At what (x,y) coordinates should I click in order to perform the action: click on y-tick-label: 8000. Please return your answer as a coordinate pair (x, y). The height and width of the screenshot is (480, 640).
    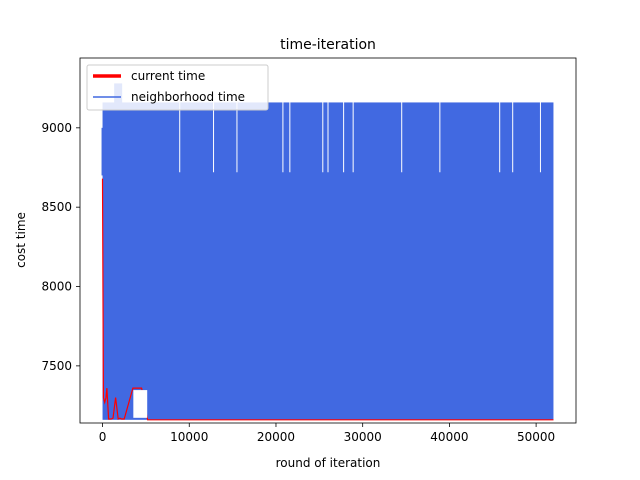
    Looking at the image, I should click on (56, 287).